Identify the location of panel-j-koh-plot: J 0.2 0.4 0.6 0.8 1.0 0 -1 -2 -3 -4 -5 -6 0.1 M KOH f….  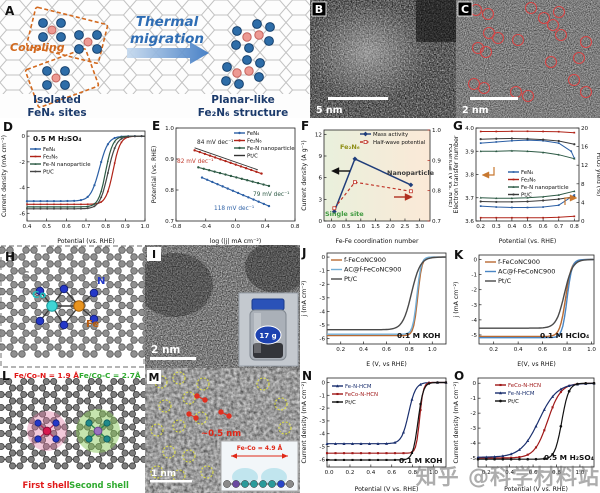
(374, 307).